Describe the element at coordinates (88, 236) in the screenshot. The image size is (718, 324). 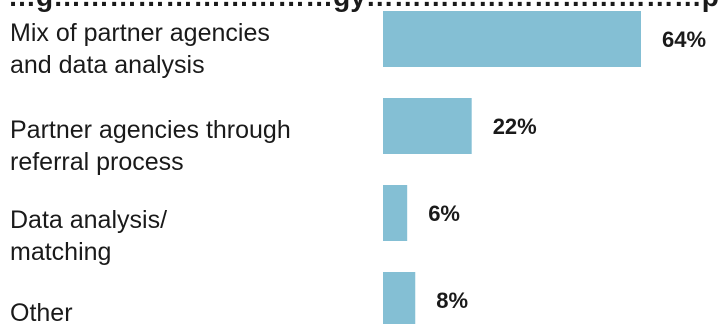
I see `category-label-2: Data analysis/matching` at that location.